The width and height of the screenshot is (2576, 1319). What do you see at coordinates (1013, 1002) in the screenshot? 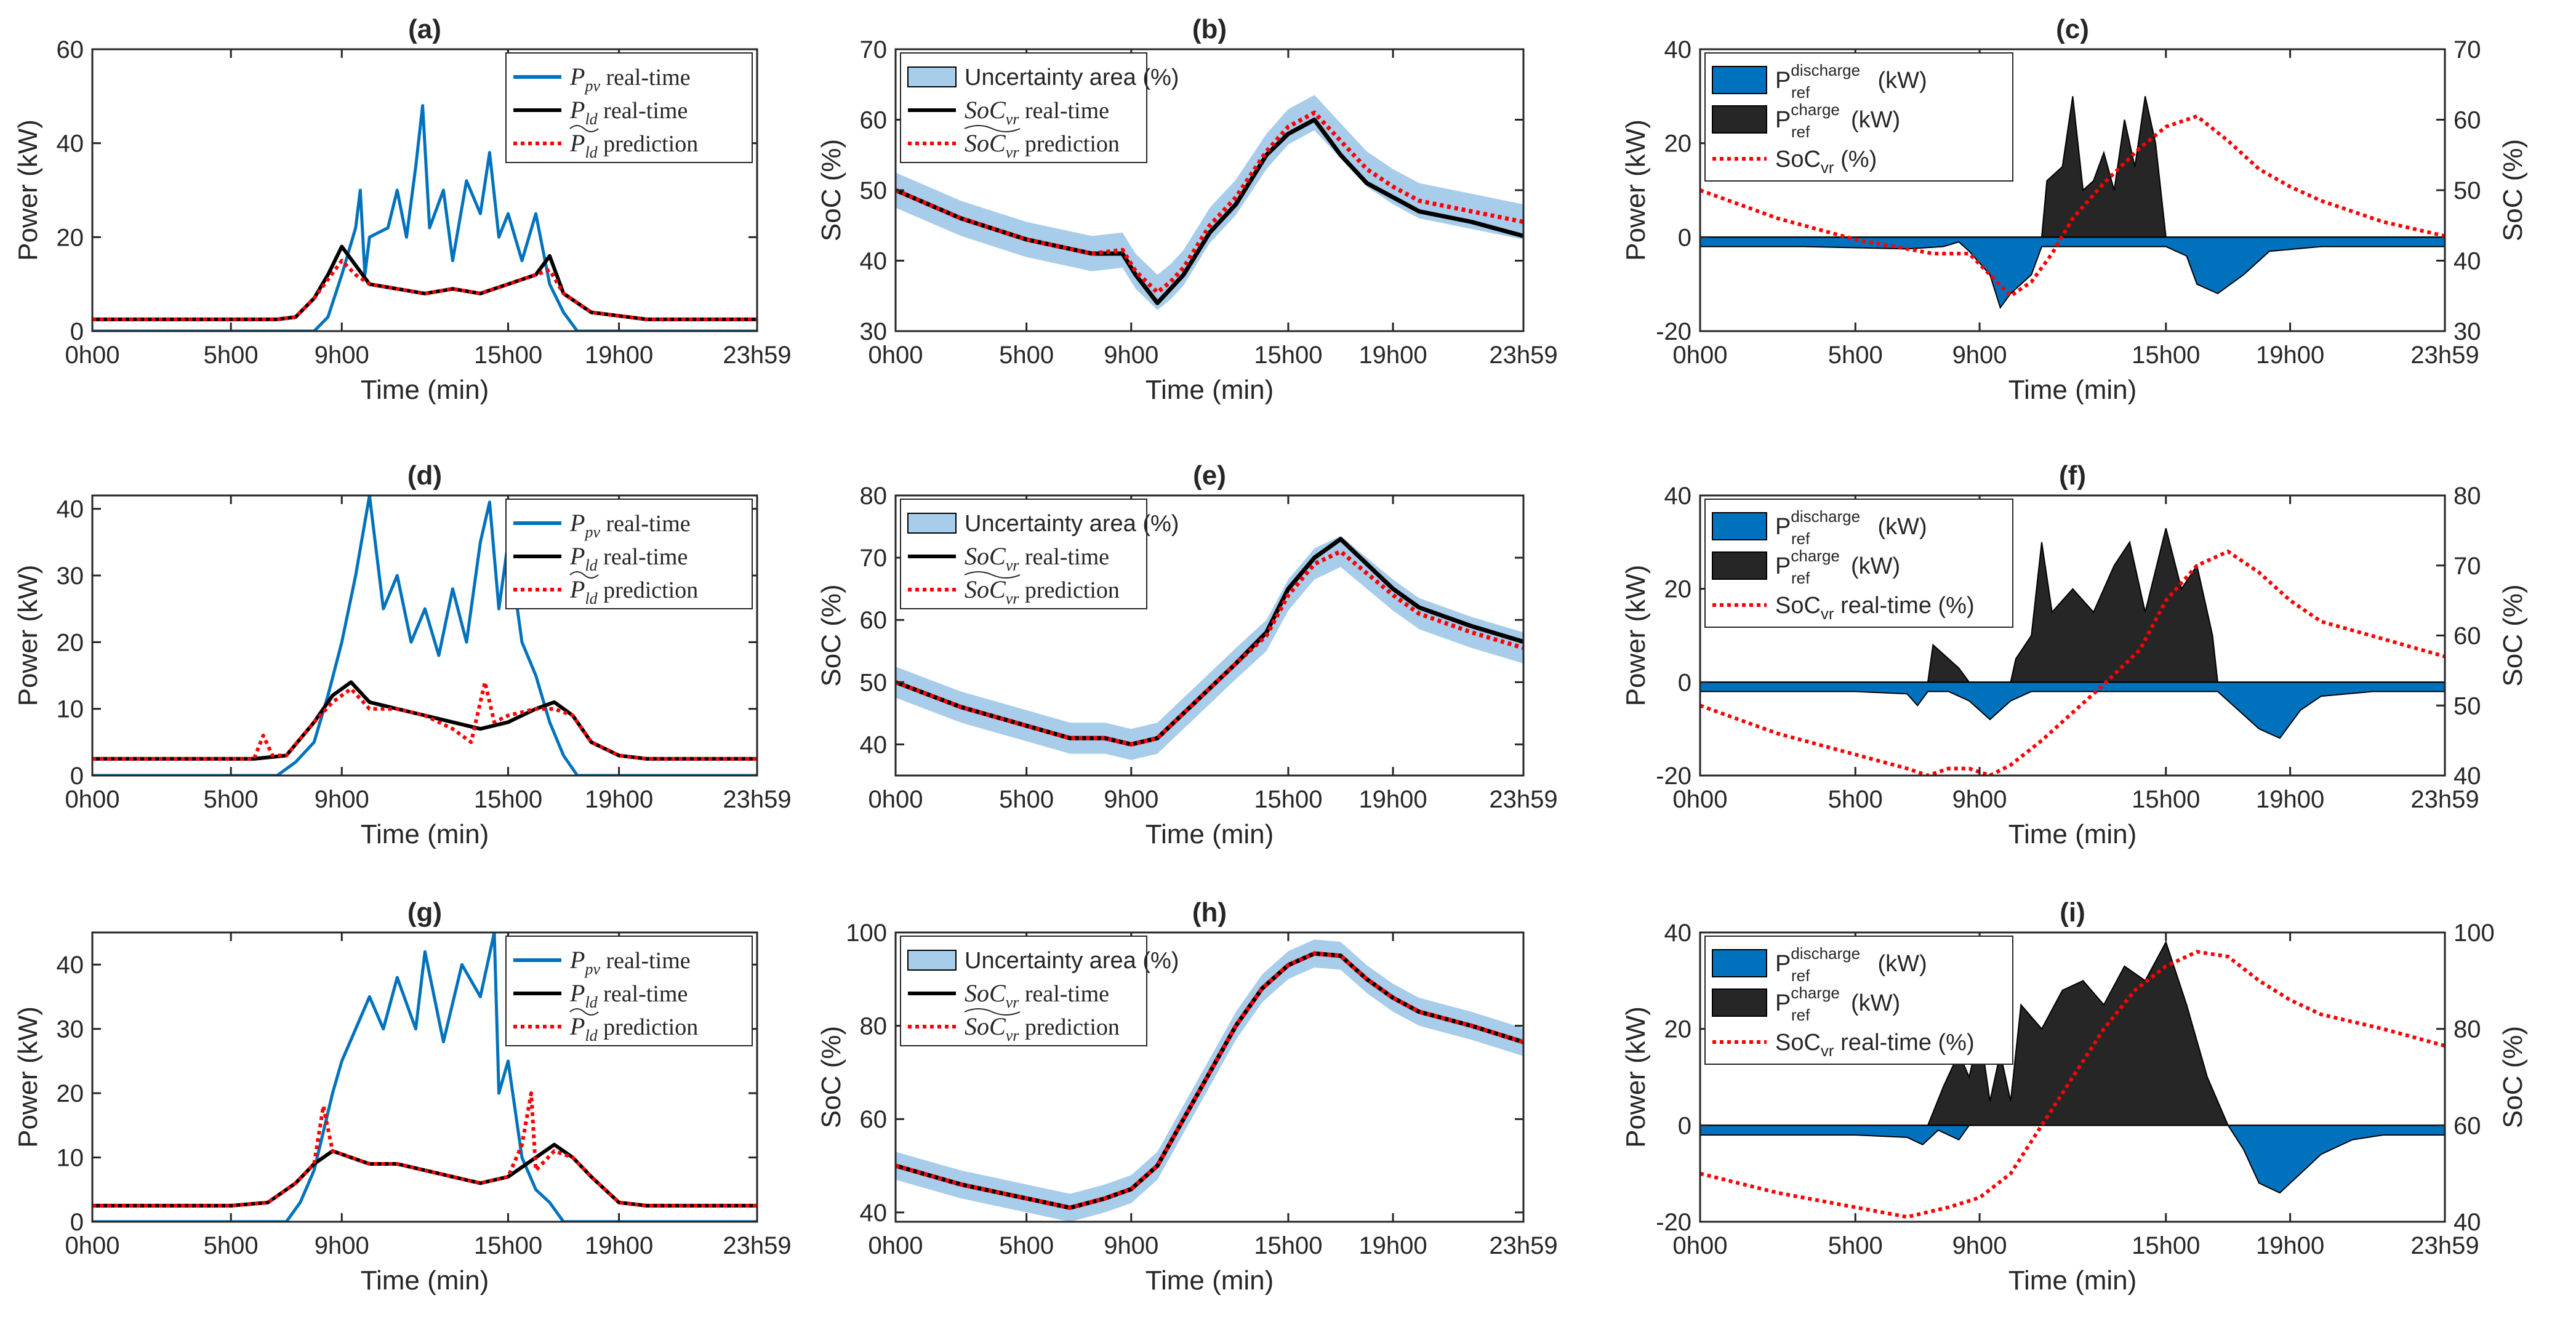
I see `legend-sub: vr` at bounding box center [1013, 1002].